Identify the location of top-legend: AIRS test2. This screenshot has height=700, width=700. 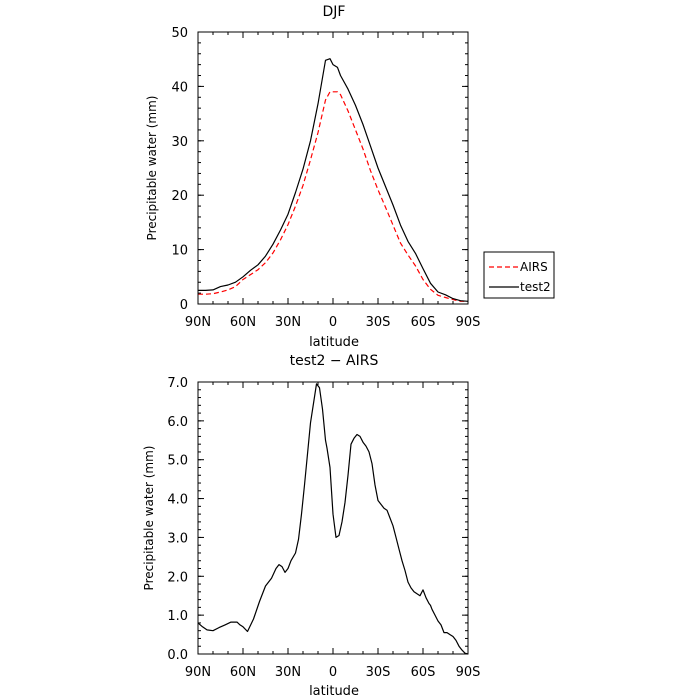
(519, 275).